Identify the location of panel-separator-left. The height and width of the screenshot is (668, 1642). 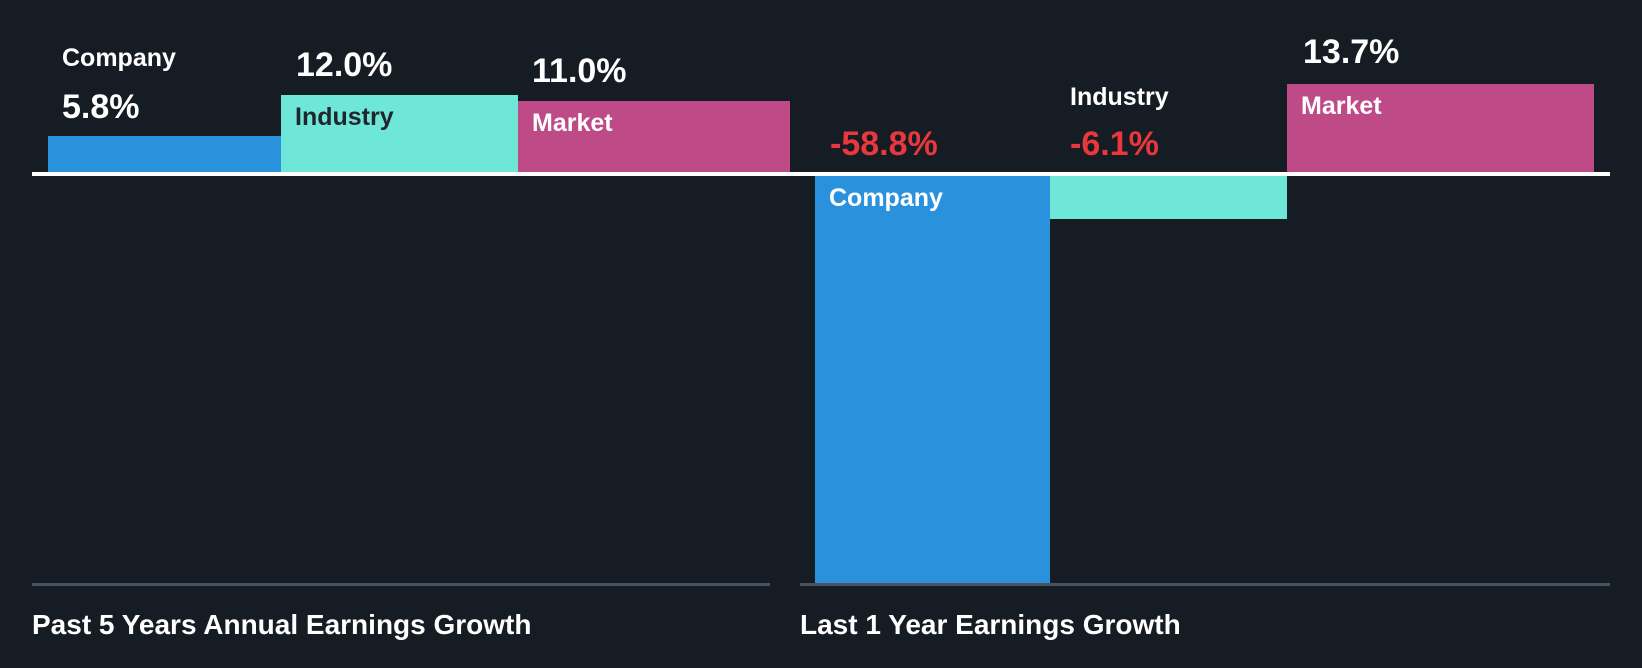
(401, 584).